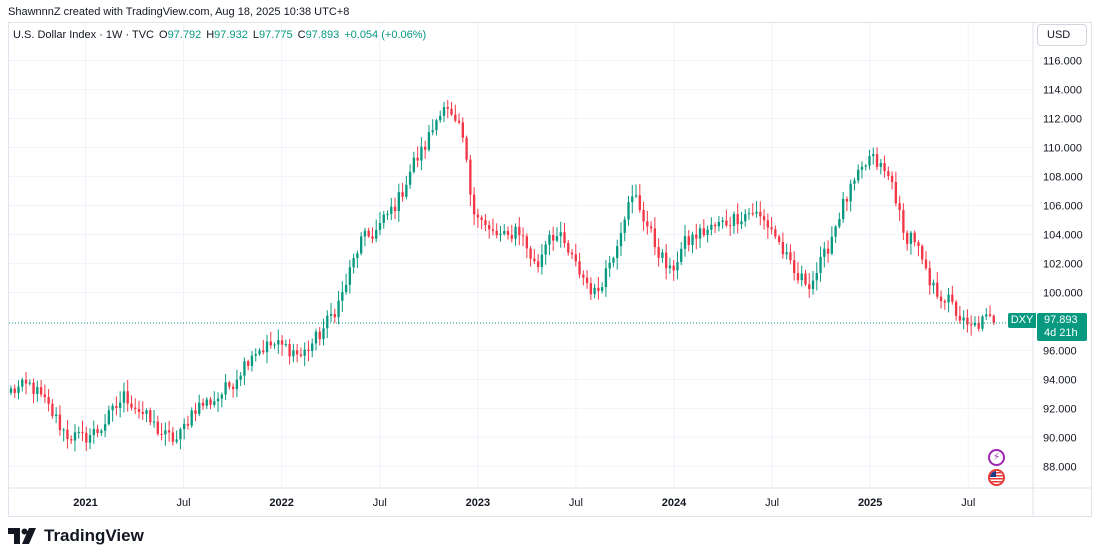  I want to click on tradingview-logo-icon, so click(22, 536).